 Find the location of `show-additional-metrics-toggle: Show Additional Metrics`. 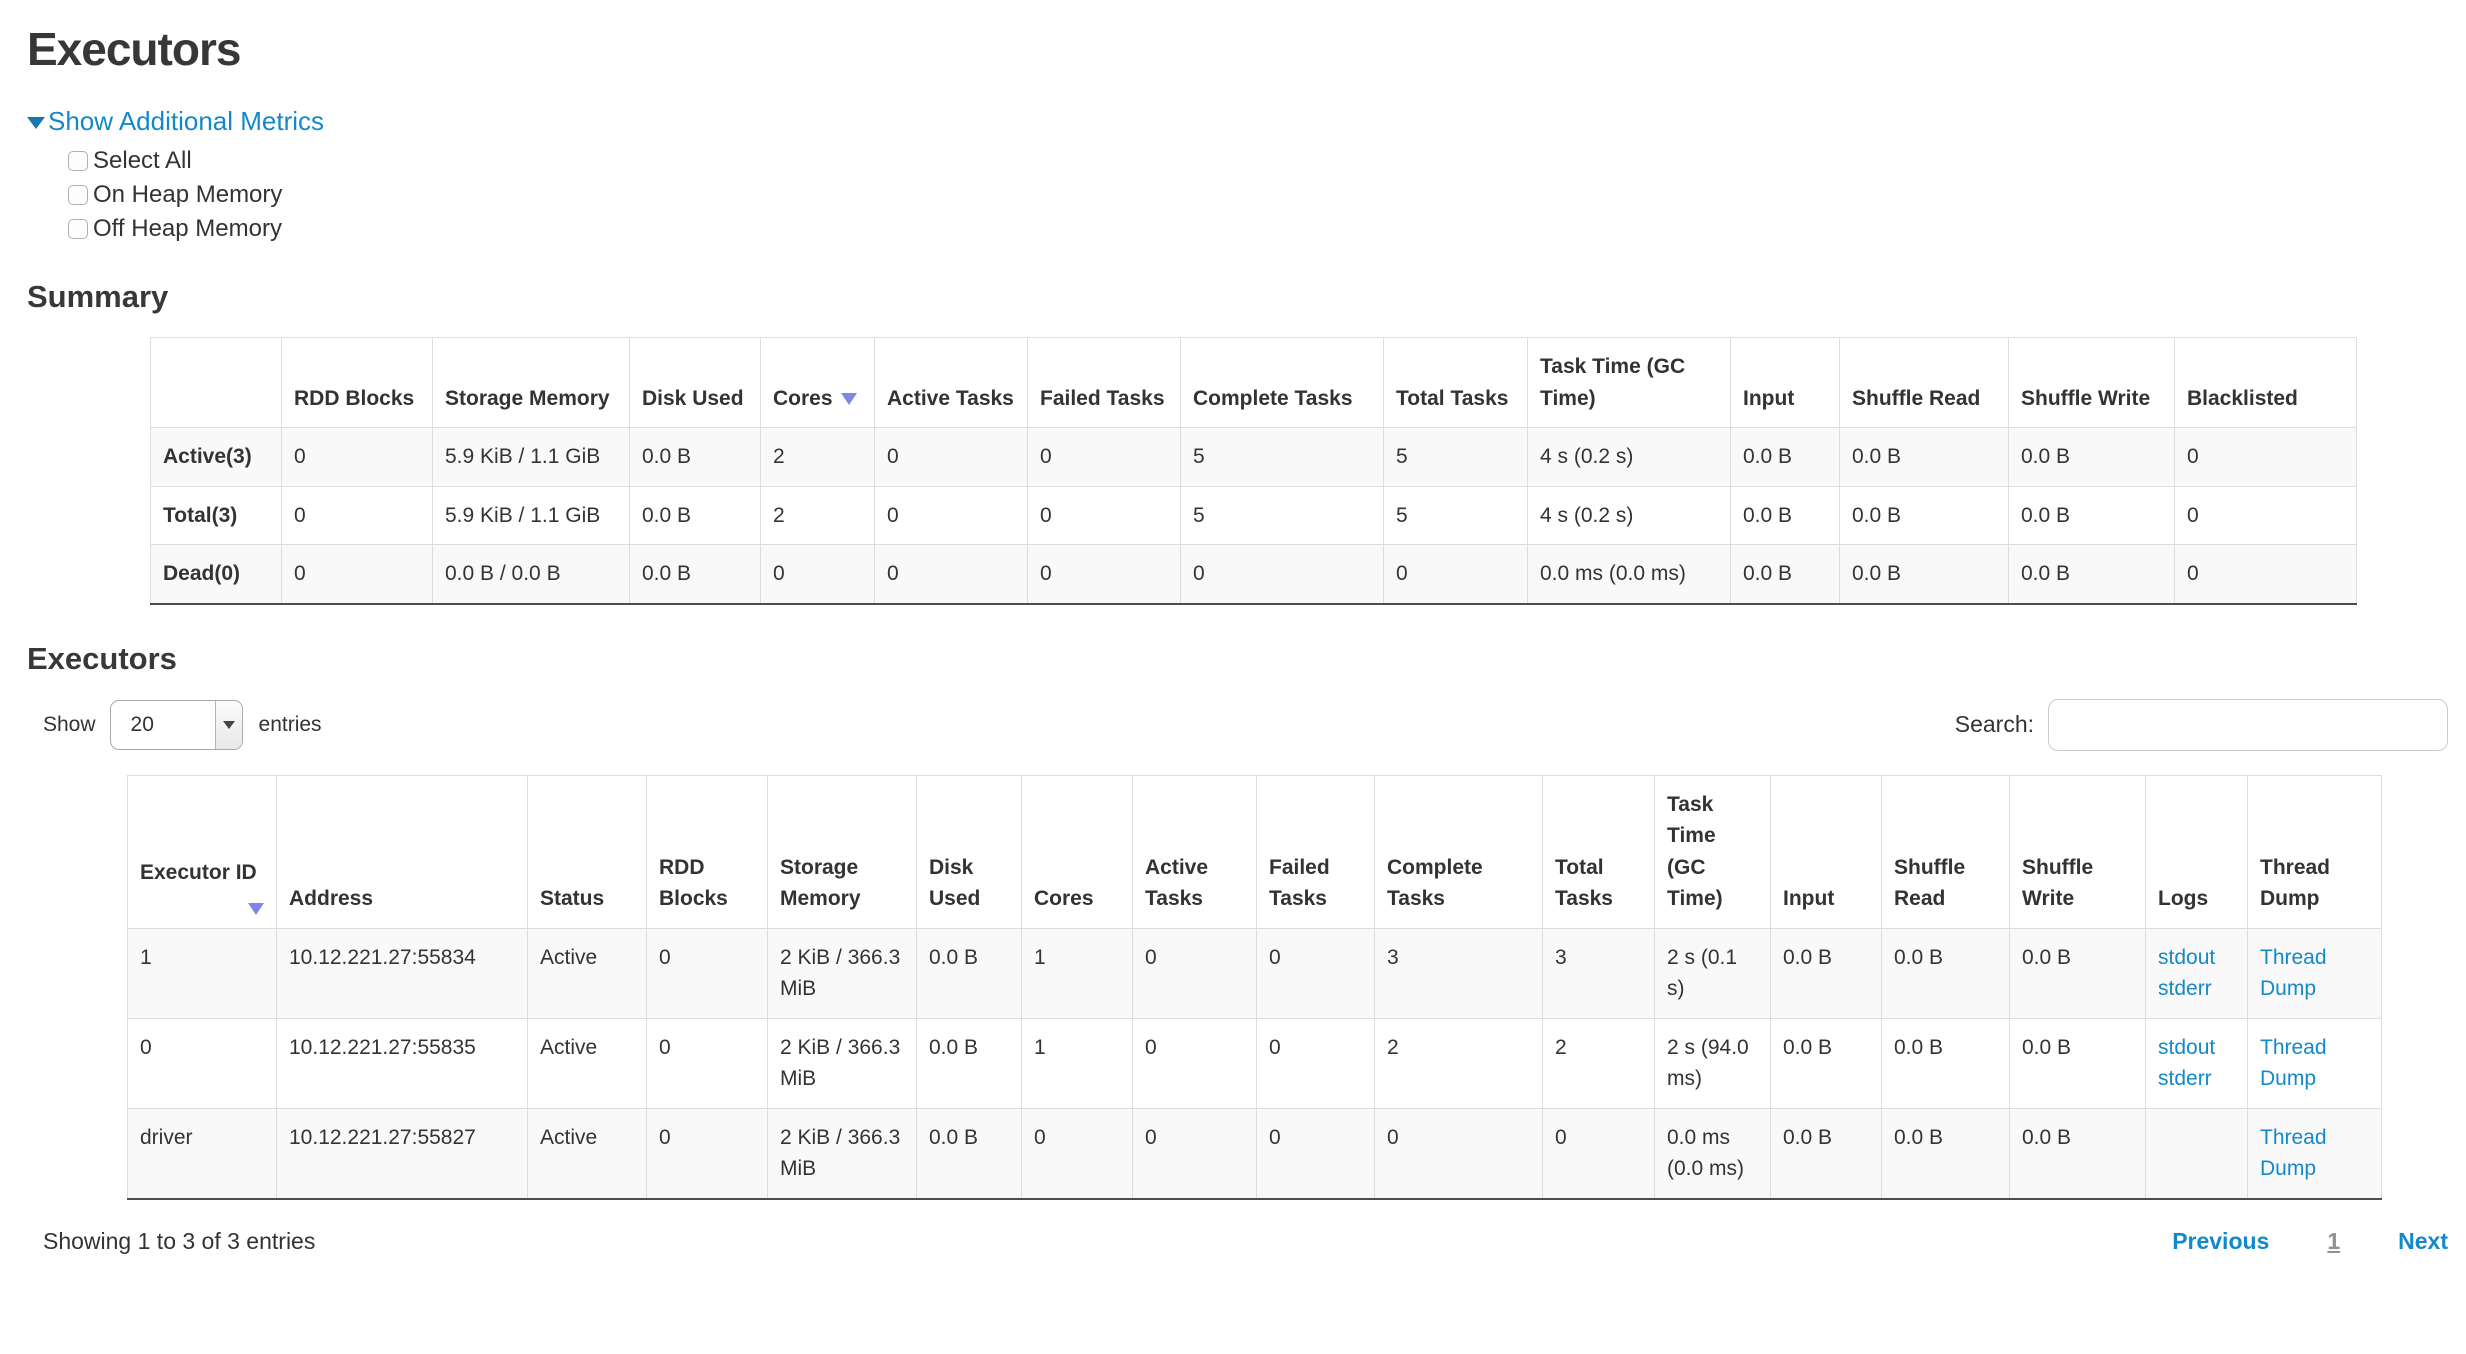

show-additional-metrics-toggle: Show Additional Metrics is located at coordinates (175, 121).